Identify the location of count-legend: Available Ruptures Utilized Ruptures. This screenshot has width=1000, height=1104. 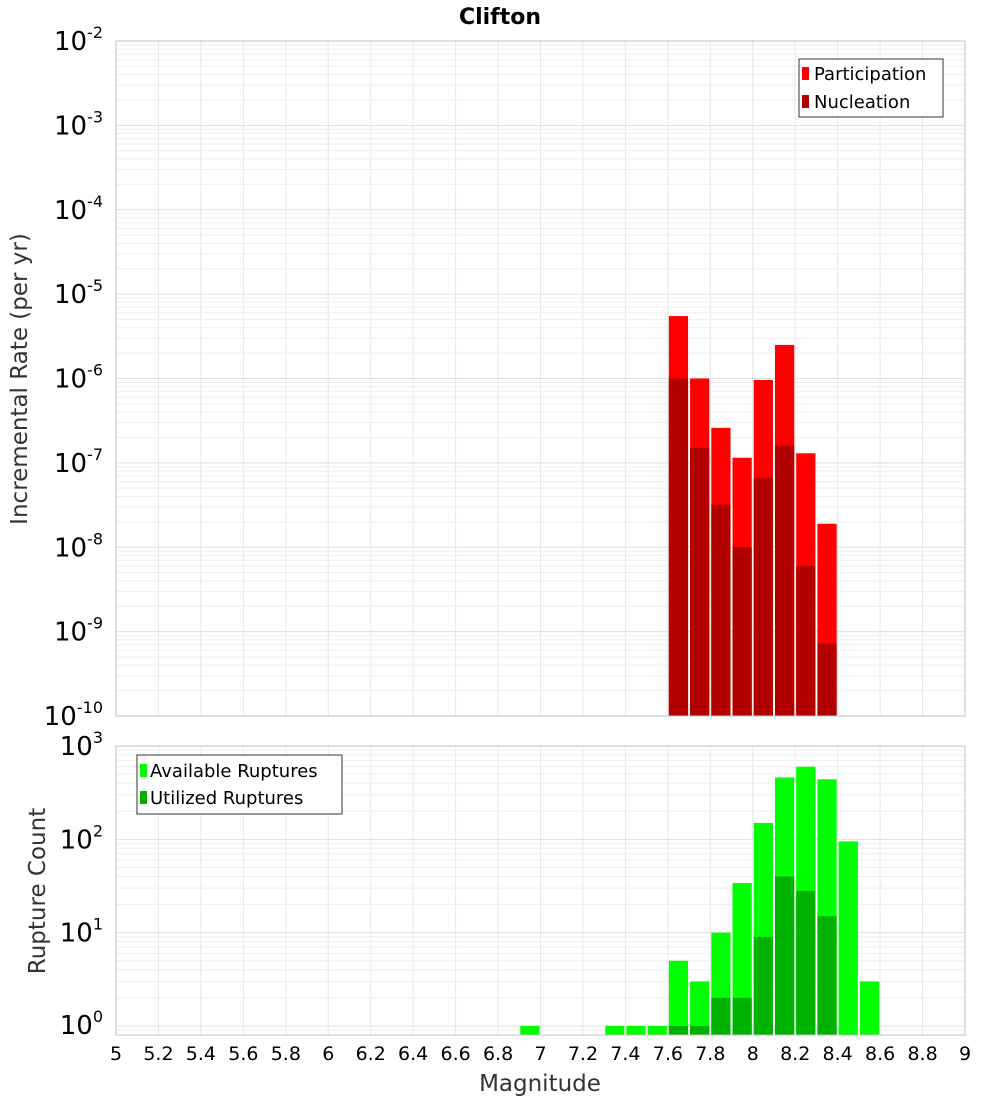
(239, 784).